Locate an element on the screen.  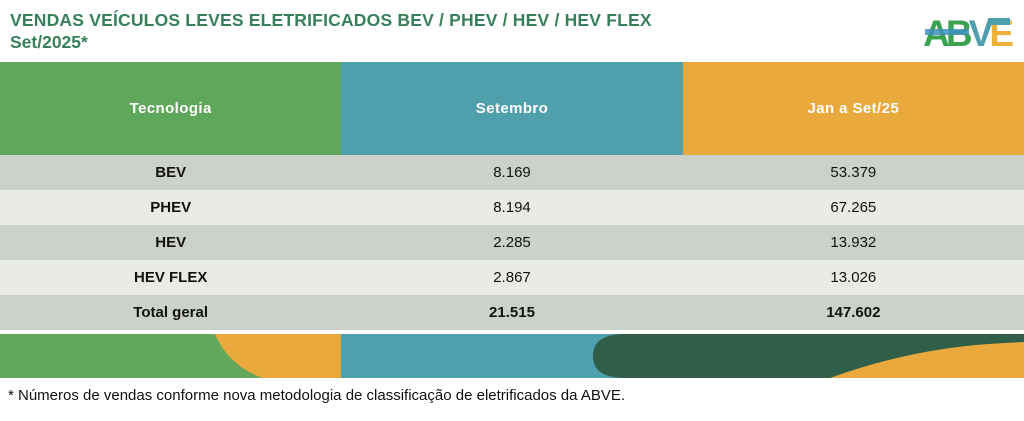
cell-tech: HEV FLEX is located at coordinates (170, 277).